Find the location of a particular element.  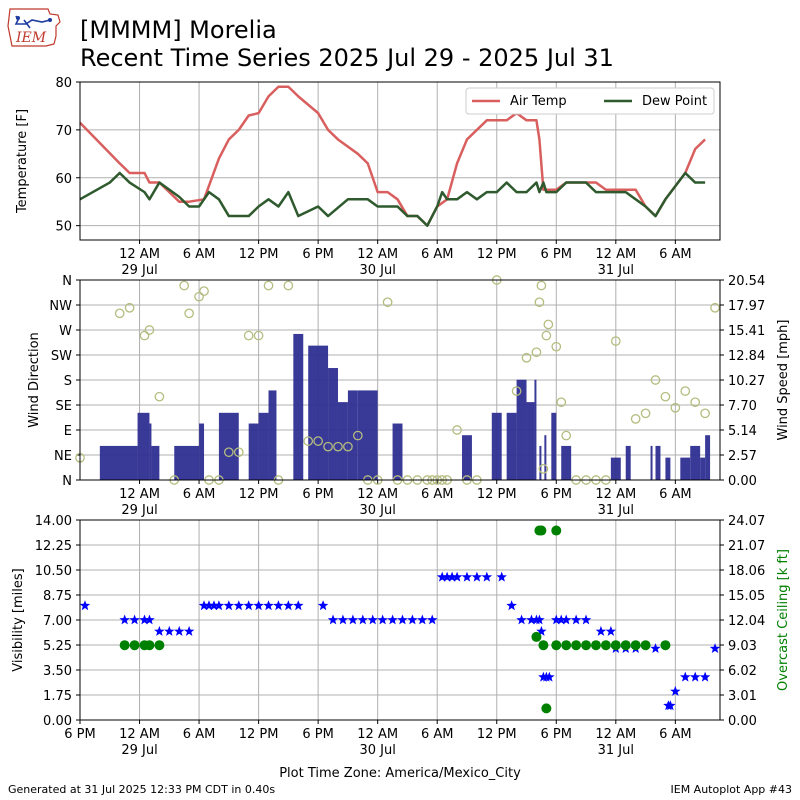

vis-tick-label: 1.75 is located at coordinates (57, 696).